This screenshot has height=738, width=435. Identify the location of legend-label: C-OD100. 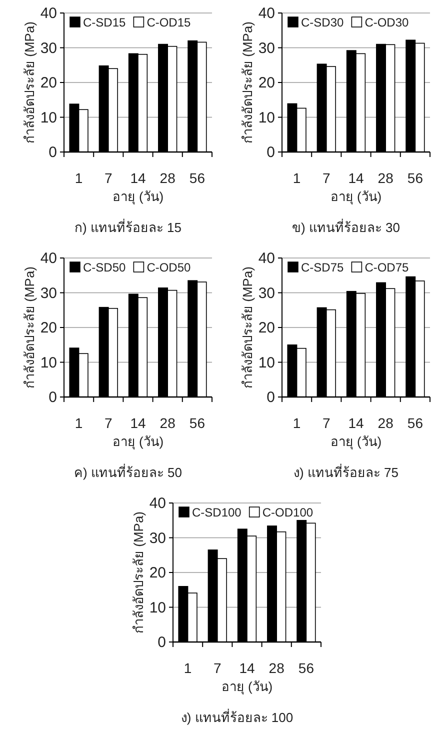
(288, 513).